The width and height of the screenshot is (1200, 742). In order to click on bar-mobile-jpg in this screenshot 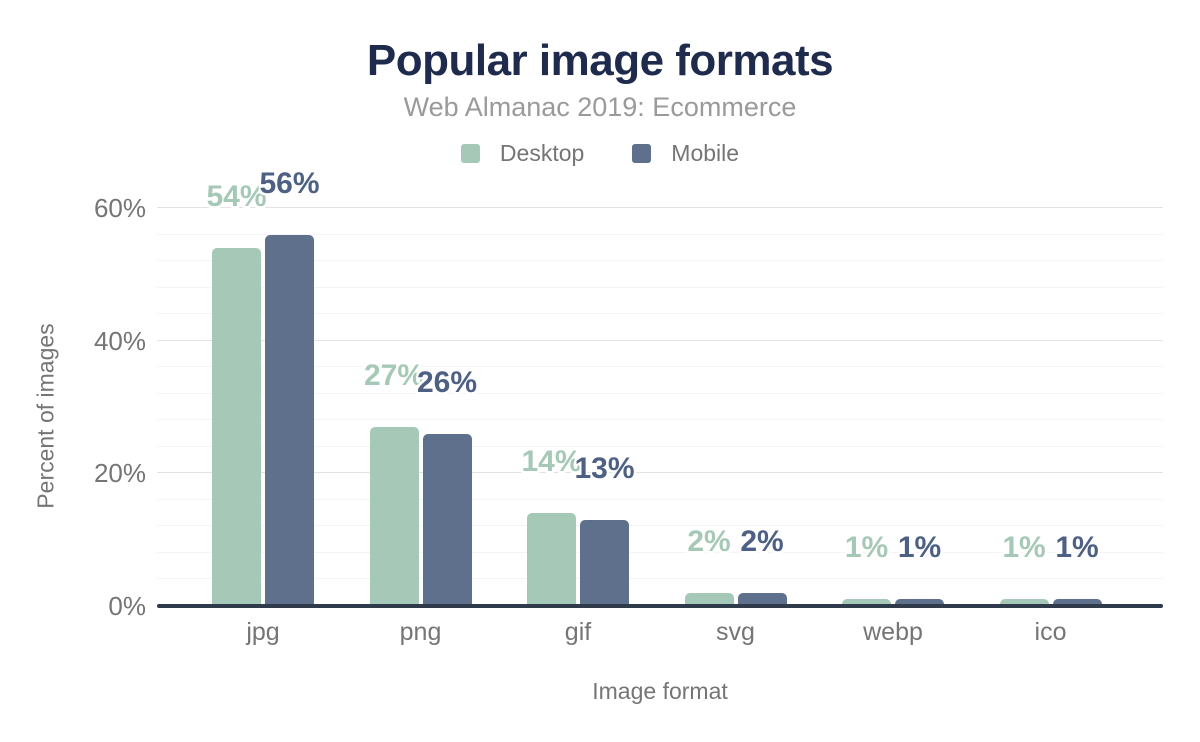, I will do `click(289, 420)`.